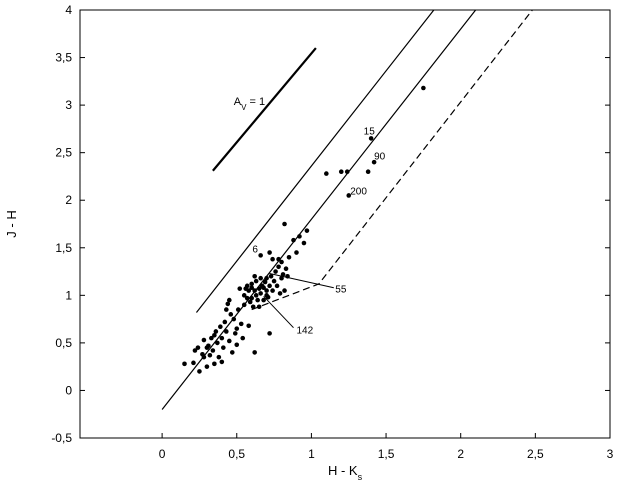 The image size is (618, 492). Describe the element at coordinates (370, 132) in the screenshot. I see `annotation-label: 15` at that location.